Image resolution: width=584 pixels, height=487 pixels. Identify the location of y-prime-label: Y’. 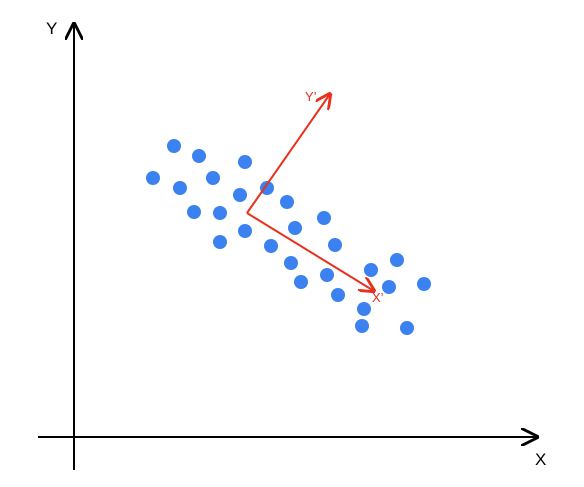
(311, 96).